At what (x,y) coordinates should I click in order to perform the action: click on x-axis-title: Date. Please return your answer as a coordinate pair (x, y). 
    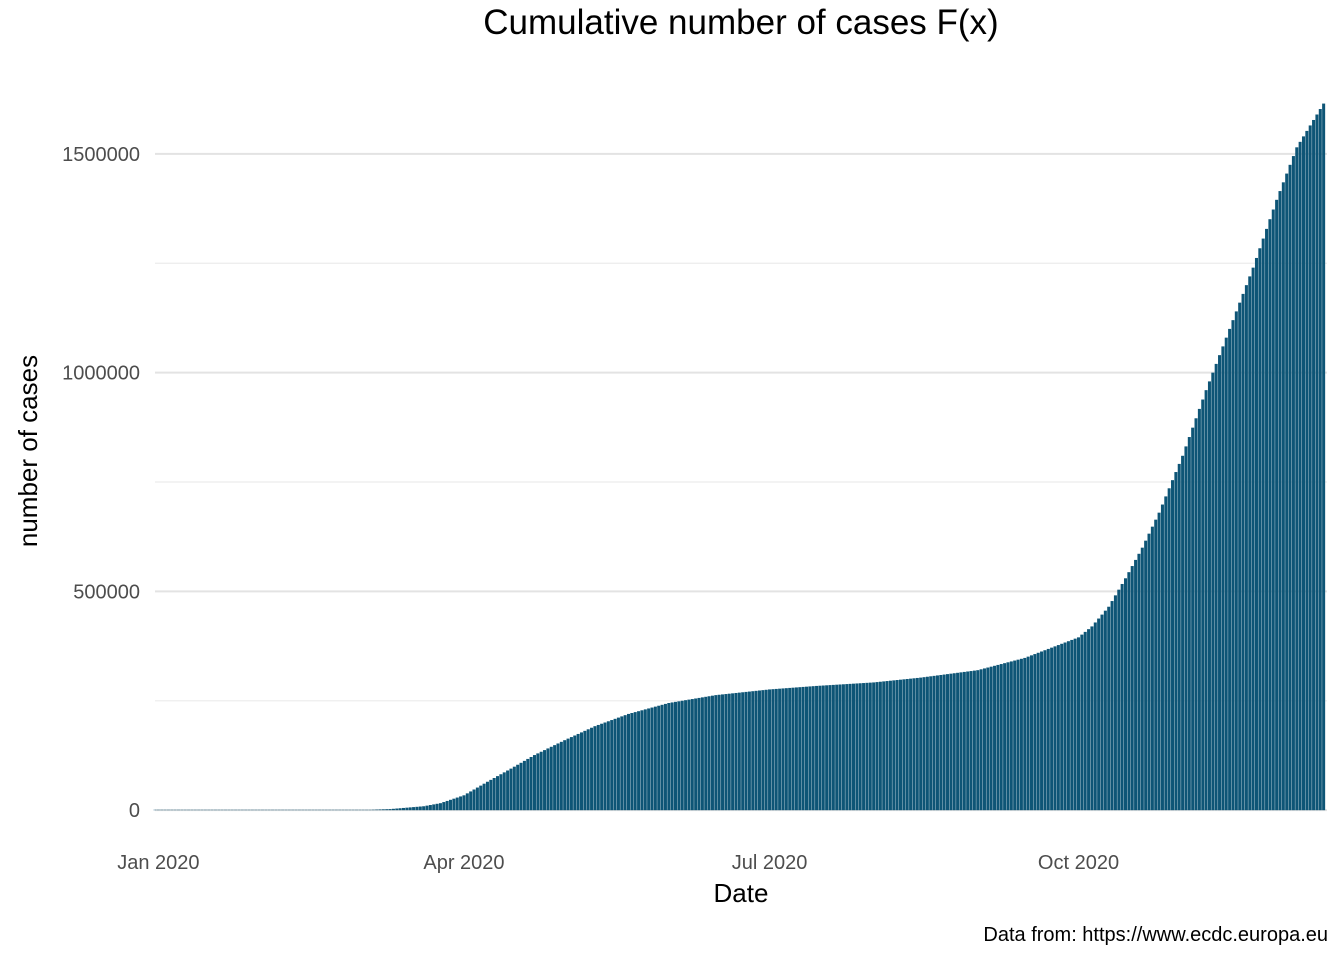
    Looking at the image, I should click on (741, 893).